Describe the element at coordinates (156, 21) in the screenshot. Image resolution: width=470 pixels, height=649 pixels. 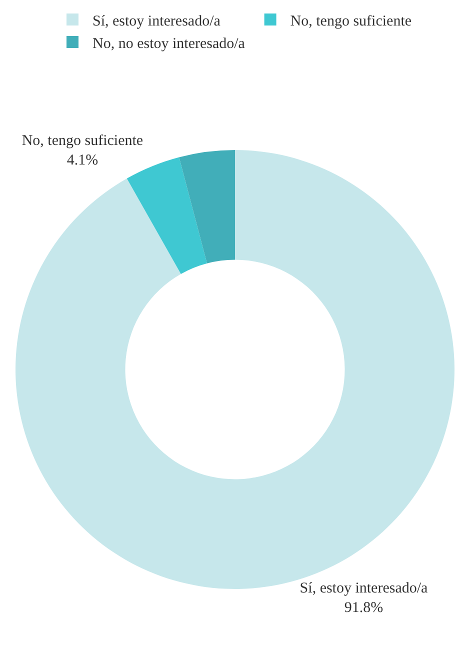
I see `legend-label: Sí, estoy interesado/a` at that location.